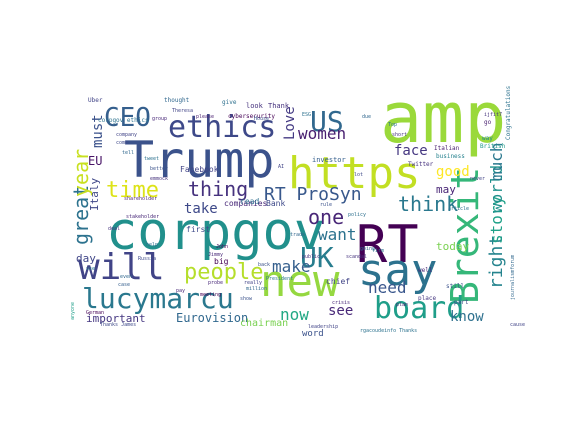  I want to click on word-trade: trade, so click(297, 235).